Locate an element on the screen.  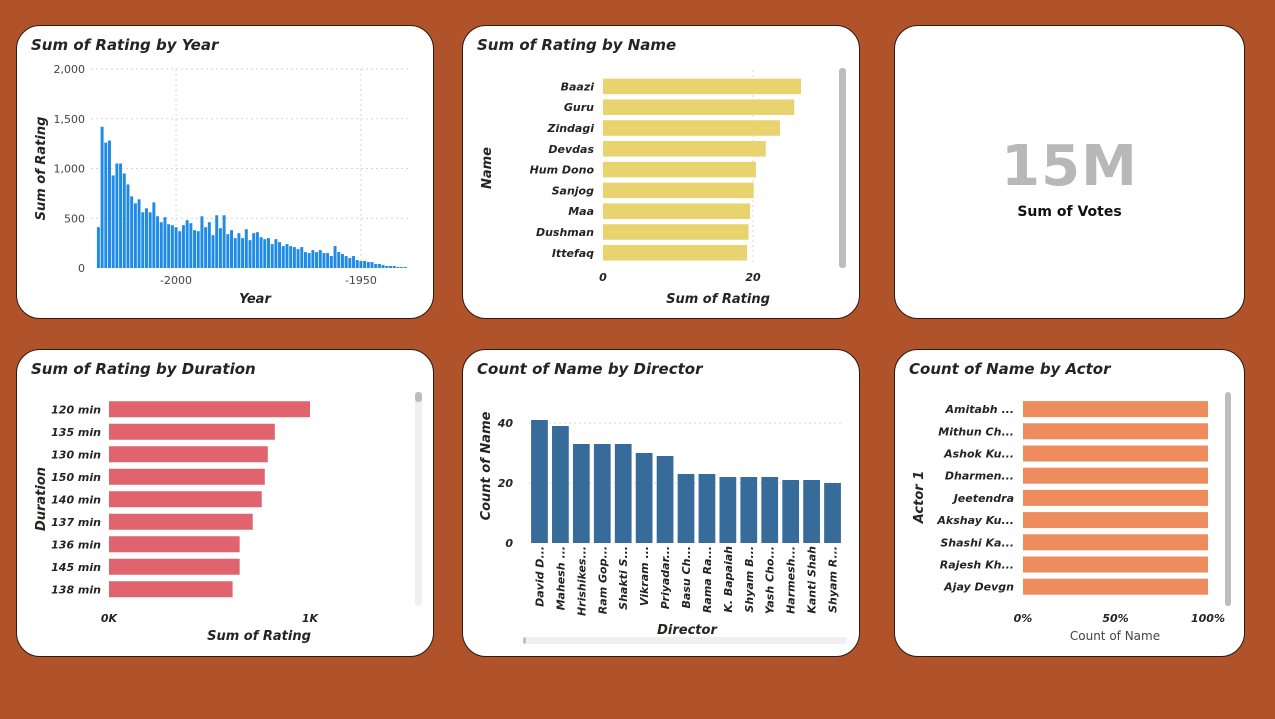
bar-year-1960 is located at coordinates (324, 260).